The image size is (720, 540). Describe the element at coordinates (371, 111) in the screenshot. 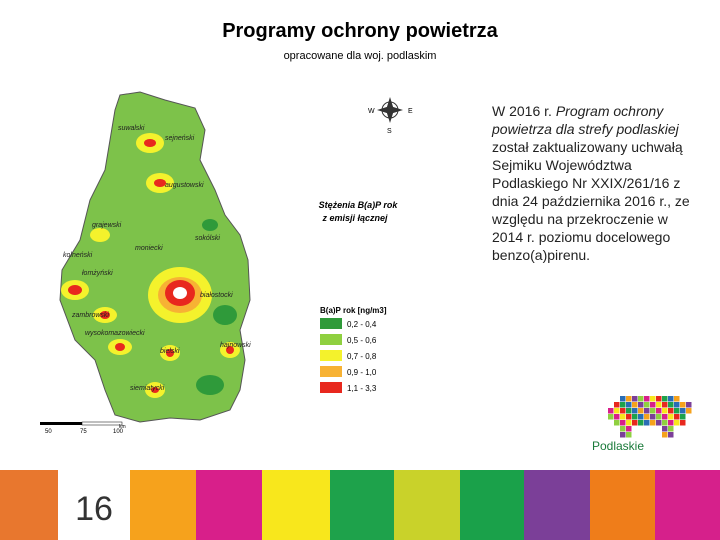

I see `compass-w: W` at that location.